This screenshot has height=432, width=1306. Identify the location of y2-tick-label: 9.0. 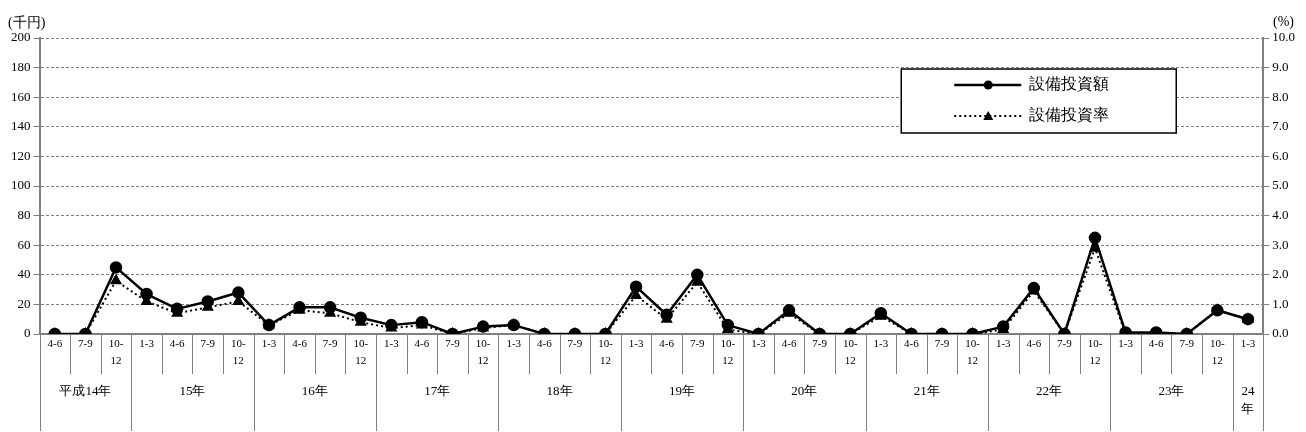
(1280, 67).